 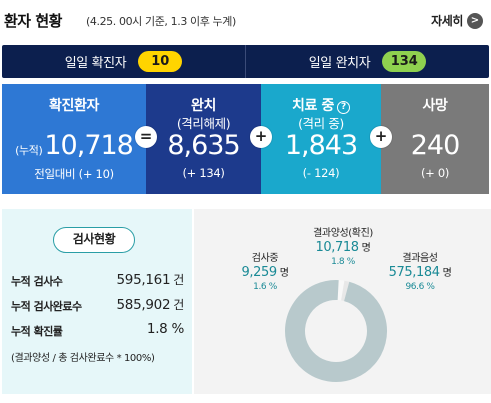 I want to click on chart-label-testing-percent: 1.6 %, so click(x=265, y=287).